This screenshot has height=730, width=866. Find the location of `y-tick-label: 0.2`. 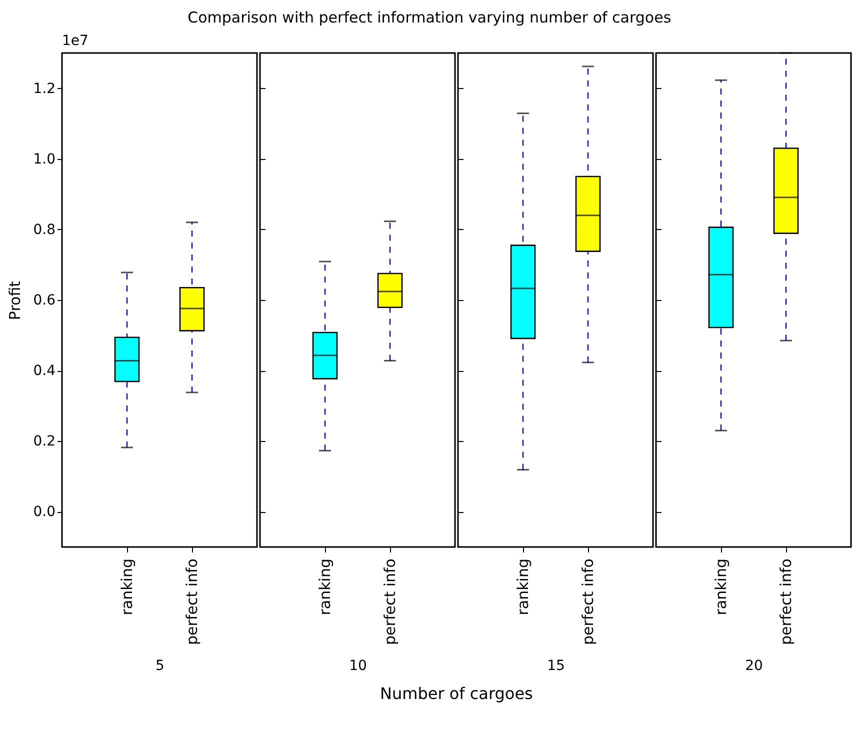

y-tick-label: 0.2 is located at coordinates (44, 442).